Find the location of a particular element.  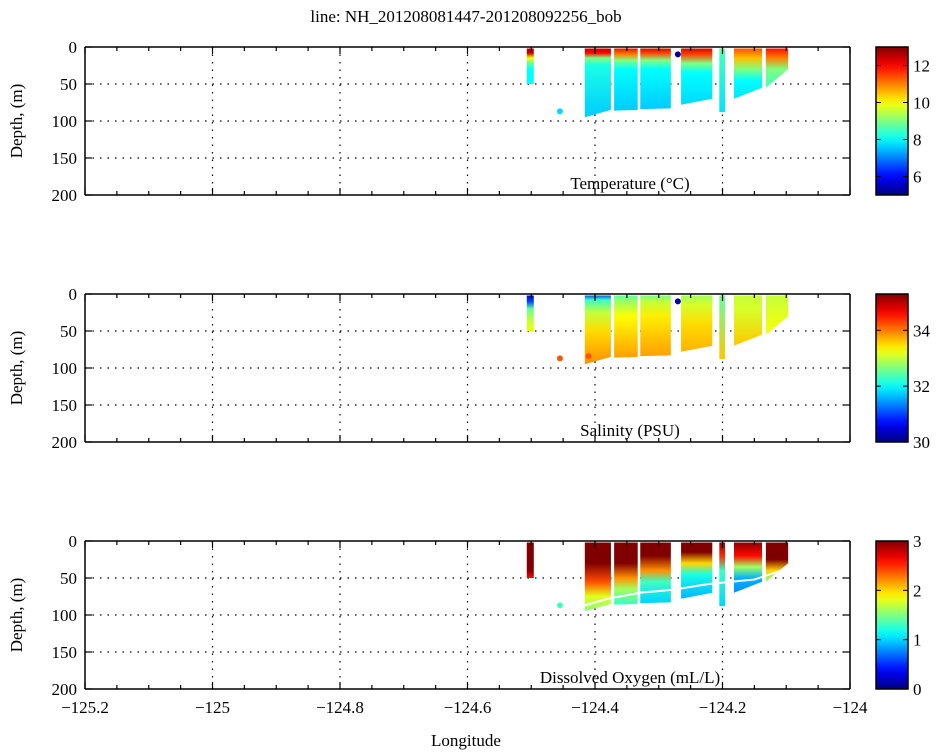

x-tick-label: −124.8 is located at coordinates (340, 707).